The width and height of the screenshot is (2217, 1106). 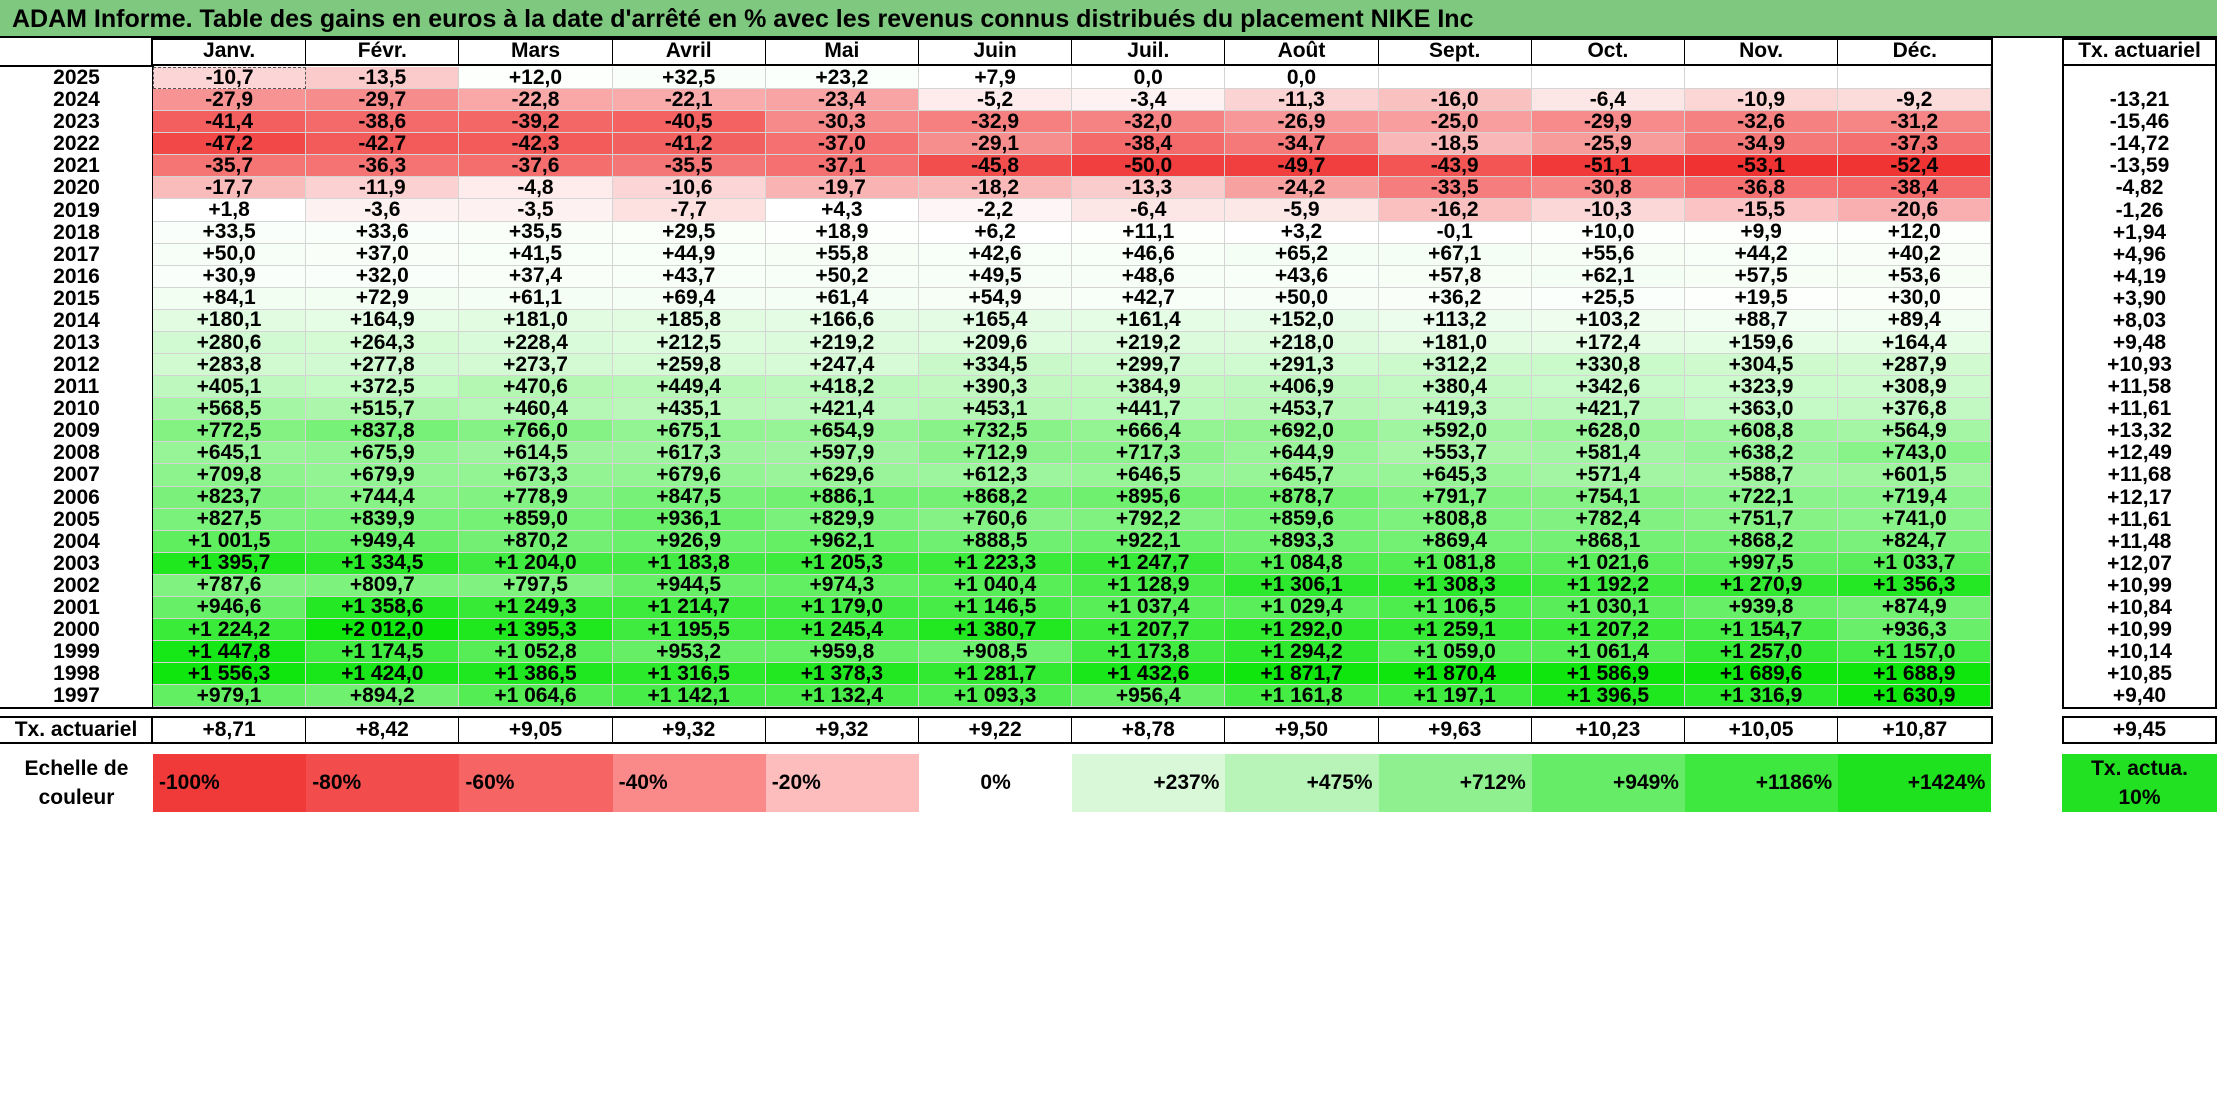 What do you see at coordinates (689, 320) in the screenshot?
I see `gain-cell: +185,8` at bounding box center [689, 320].